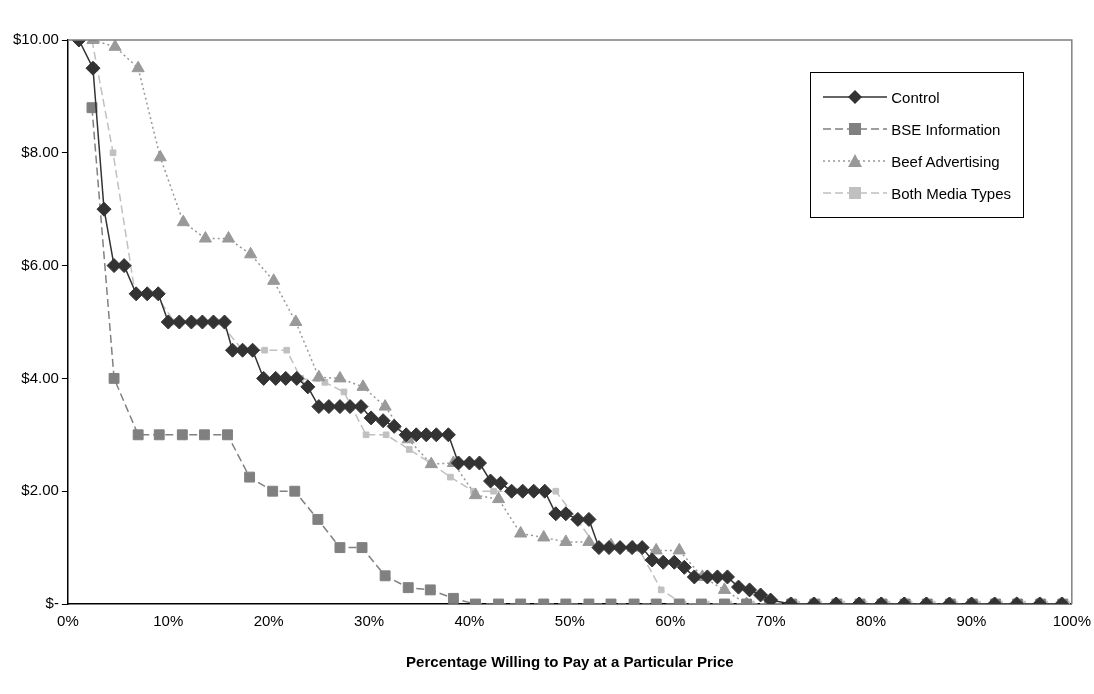 The height and width of the screenshot is (694, 1094). Describe the element at coordinates (52, 603) in the screenshot. I see `y-tick-label: $-` at that location.